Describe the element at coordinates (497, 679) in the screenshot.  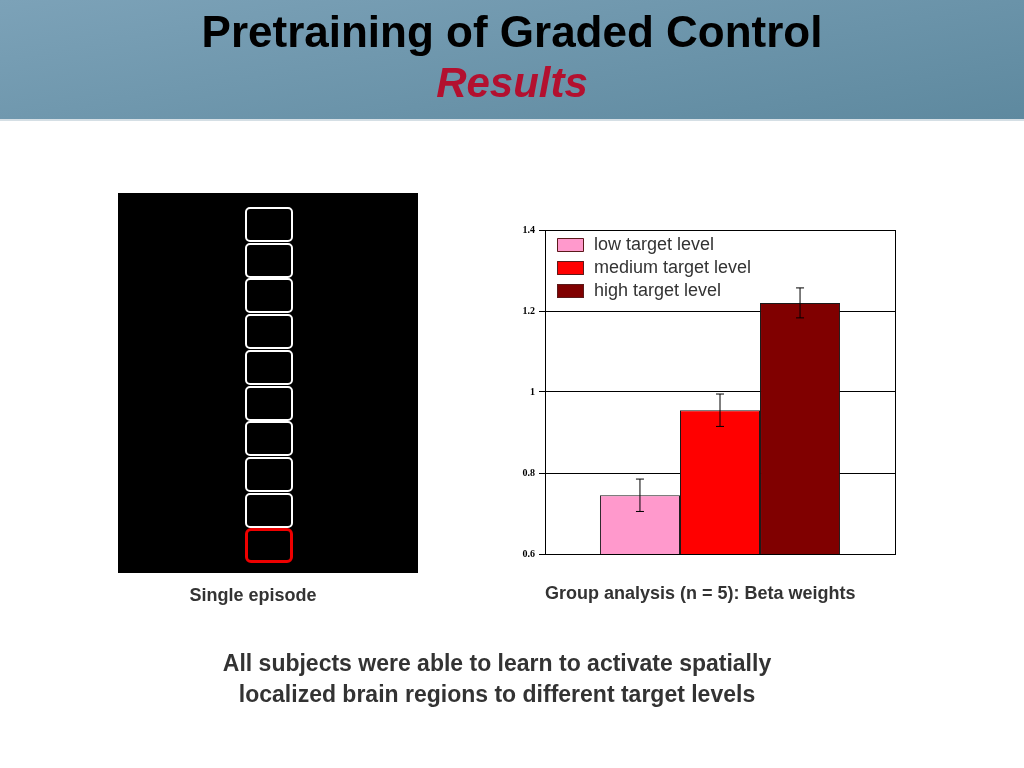
I see `text: All subjects were able to learn to activate spatially localized brain regions to different target levels` at that location.